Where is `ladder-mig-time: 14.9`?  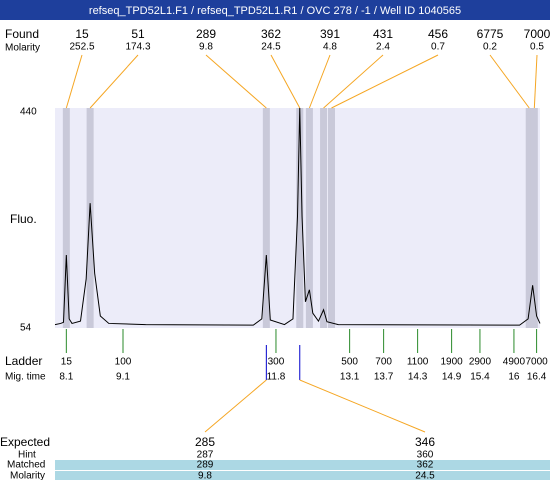
ladder-mig-time: 14.9 is located at coordinates (452, 377).